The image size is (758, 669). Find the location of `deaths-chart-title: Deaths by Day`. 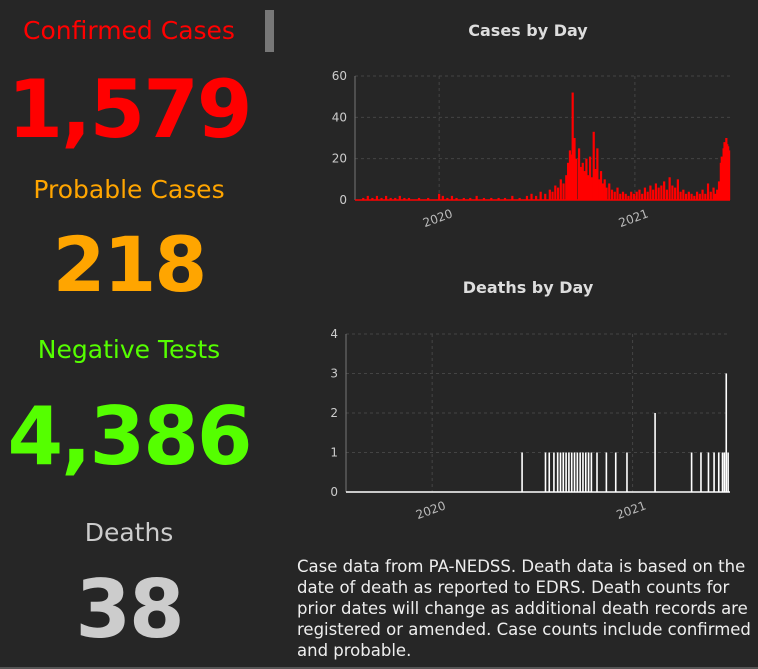

deaths-chart-title: Deaths by Day is located at coordinates (528, 287).